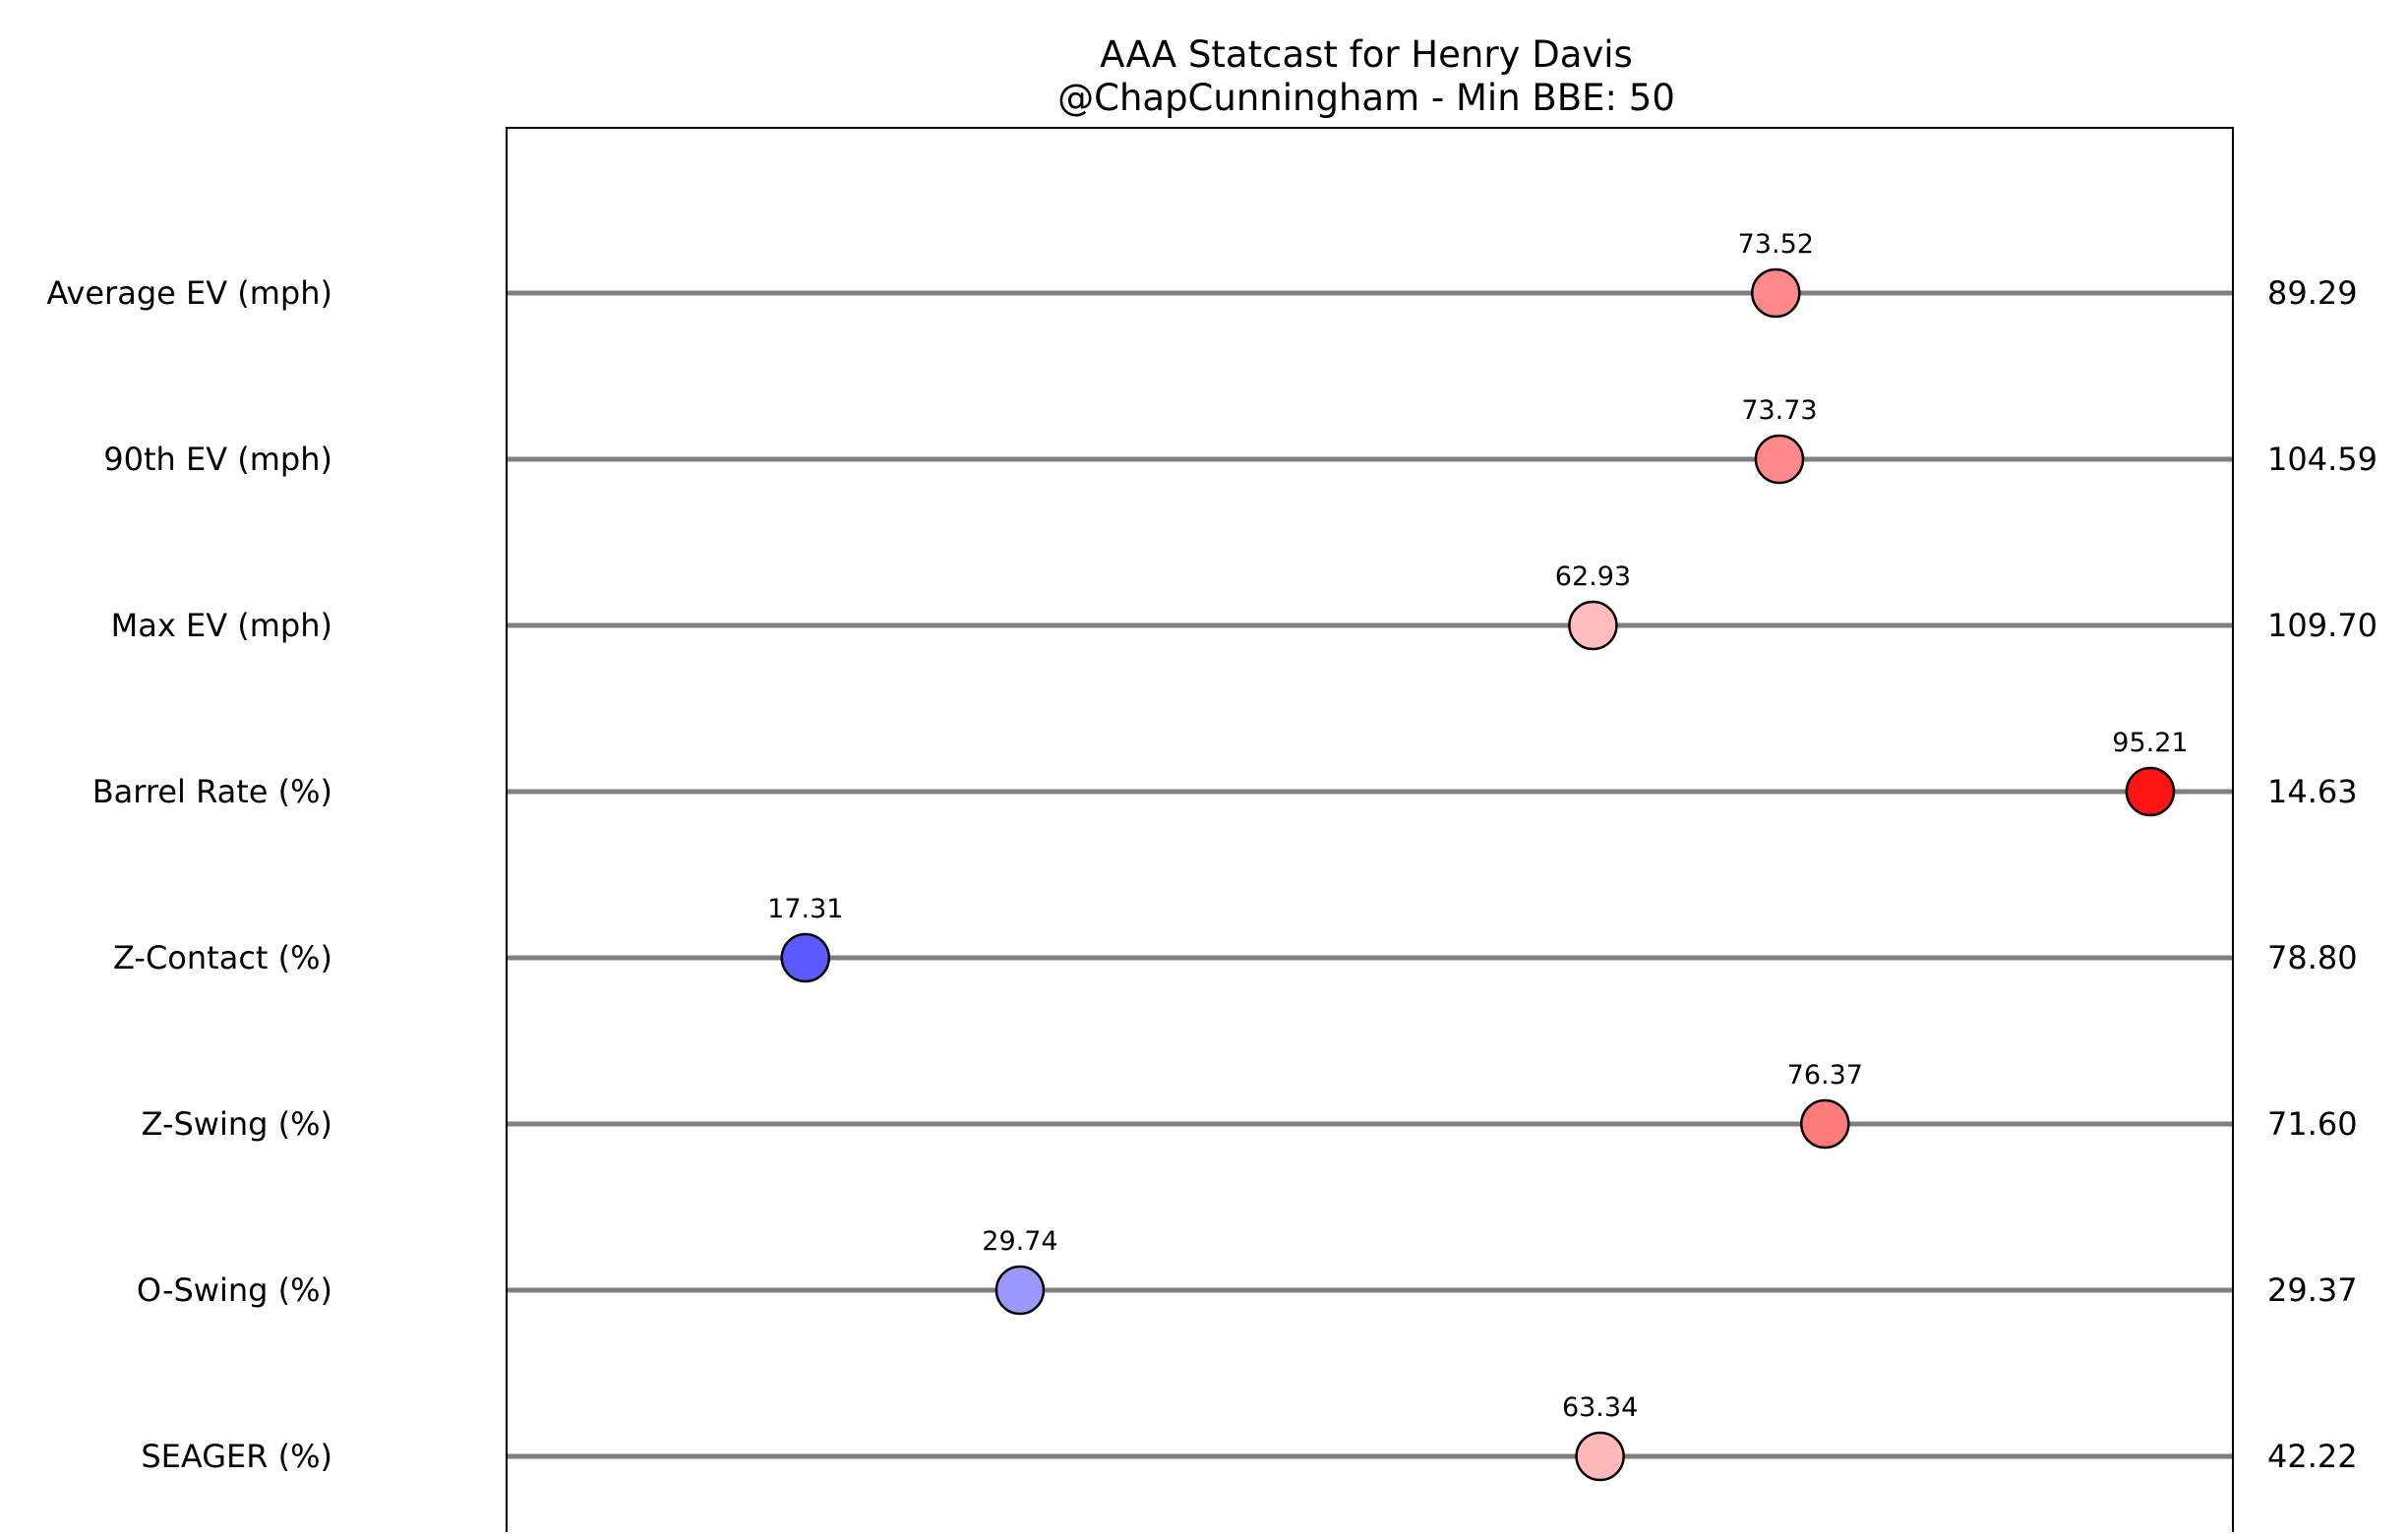  I want to click on metric-label: Barrel Rate (%), so click(212, 791).